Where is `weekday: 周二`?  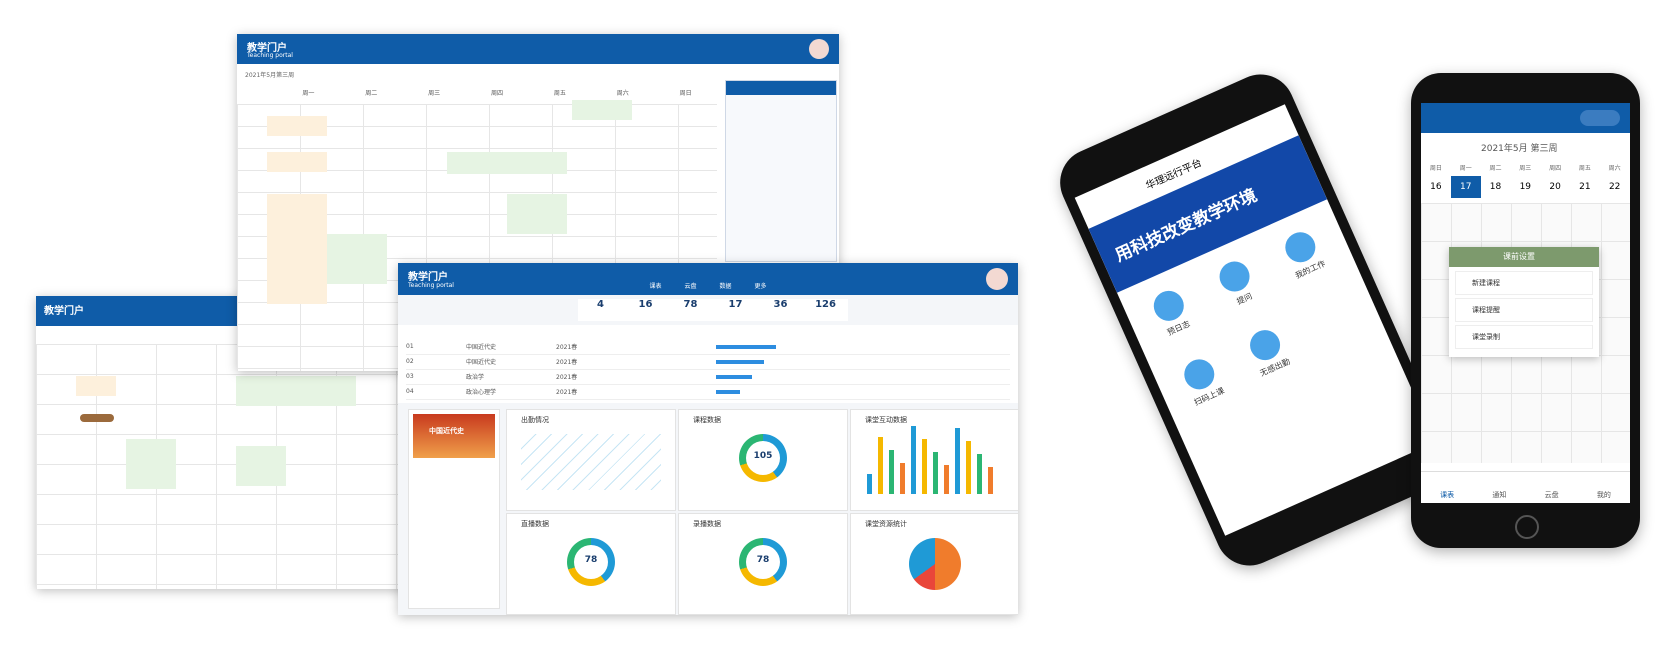 weekday: 周二 is located at coordinates (1495, 168).